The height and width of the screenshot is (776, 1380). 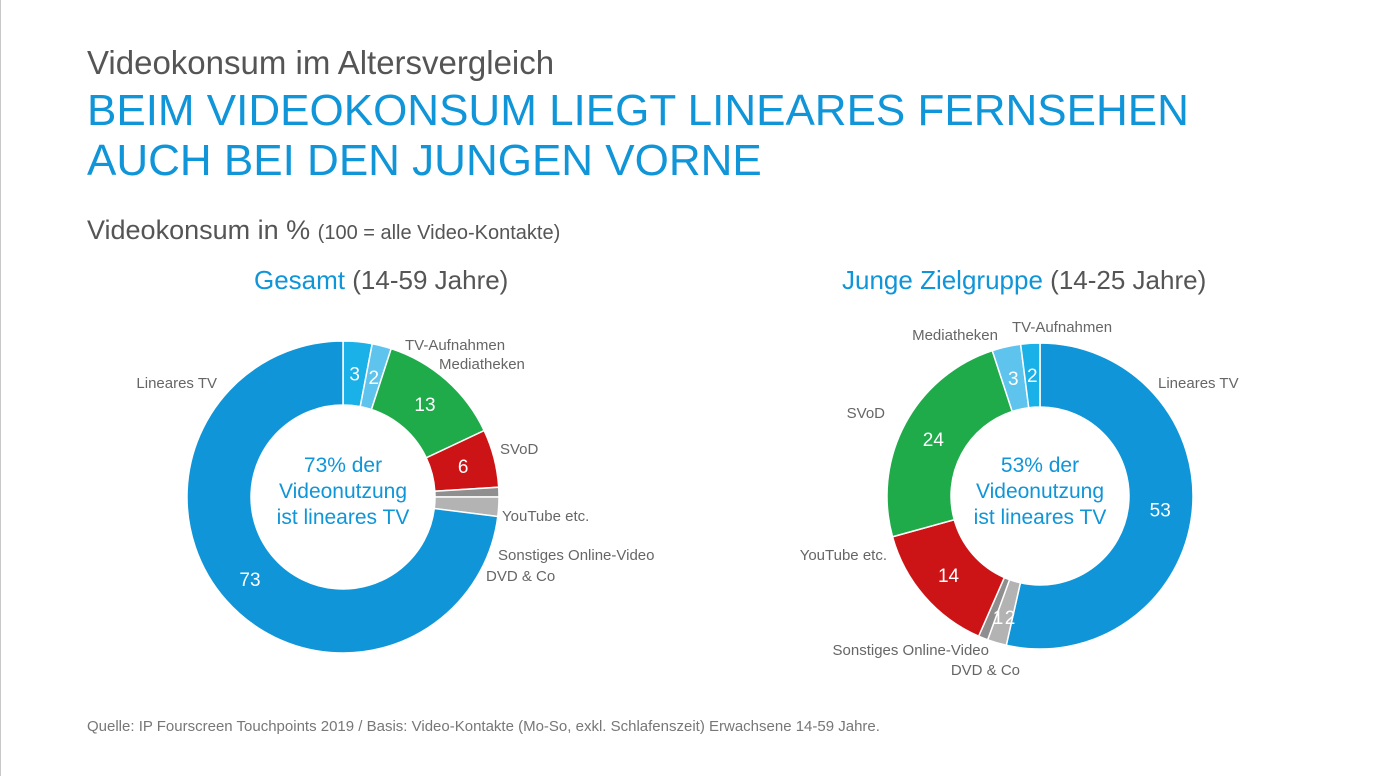 I want to click on donut-0-center-text-3: ist lineares TV, so click(x=343, y=517).